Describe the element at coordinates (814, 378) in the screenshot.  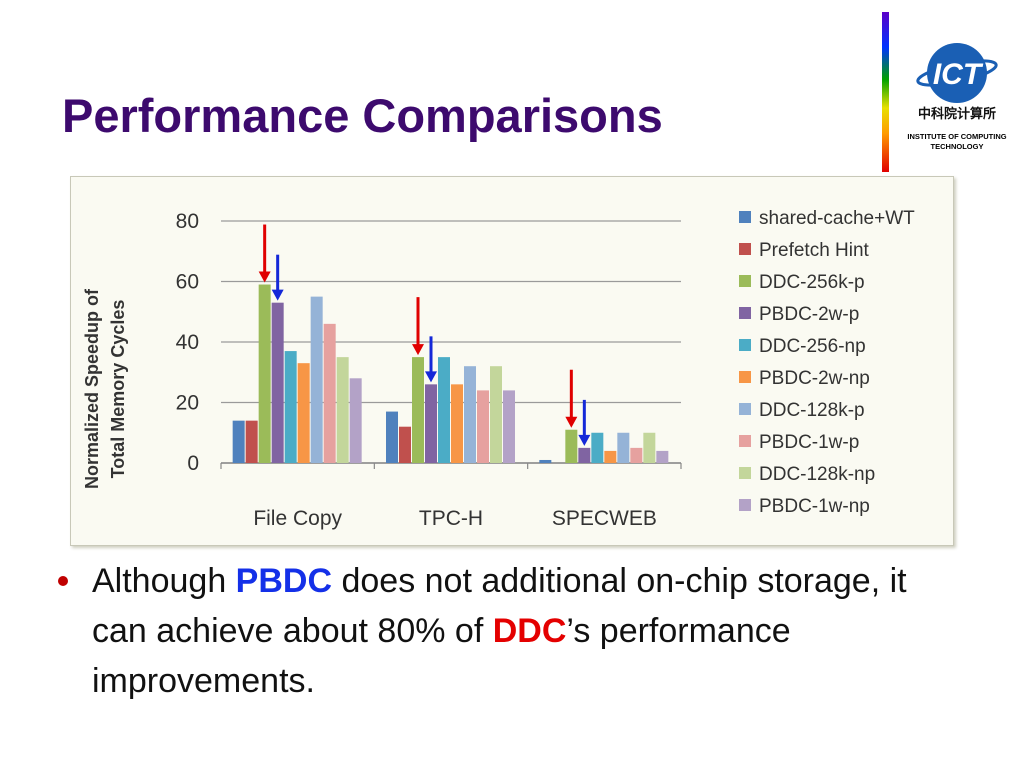
I see `legend-label: PBDC-2w-np` at that location.